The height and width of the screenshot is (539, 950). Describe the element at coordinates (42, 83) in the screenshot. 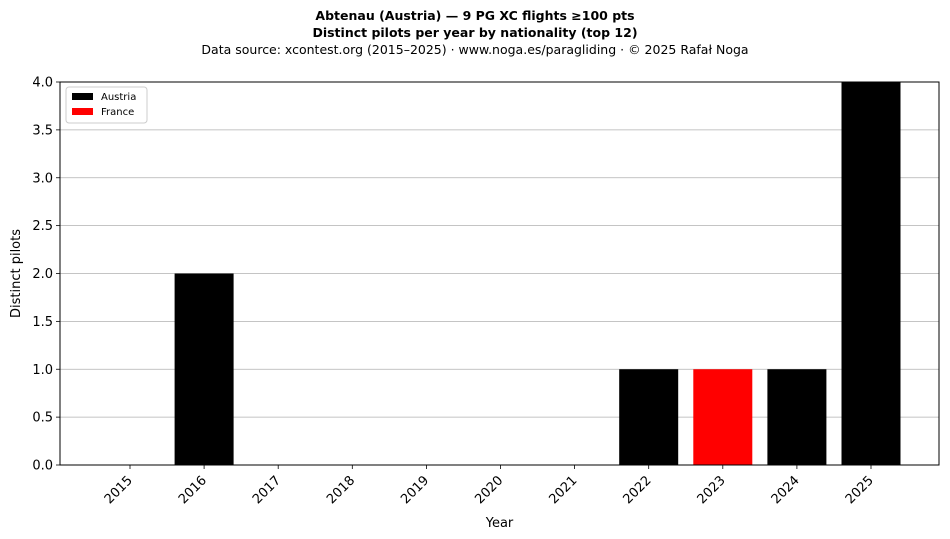

I see `y-tick-label: 4.0` at that location.